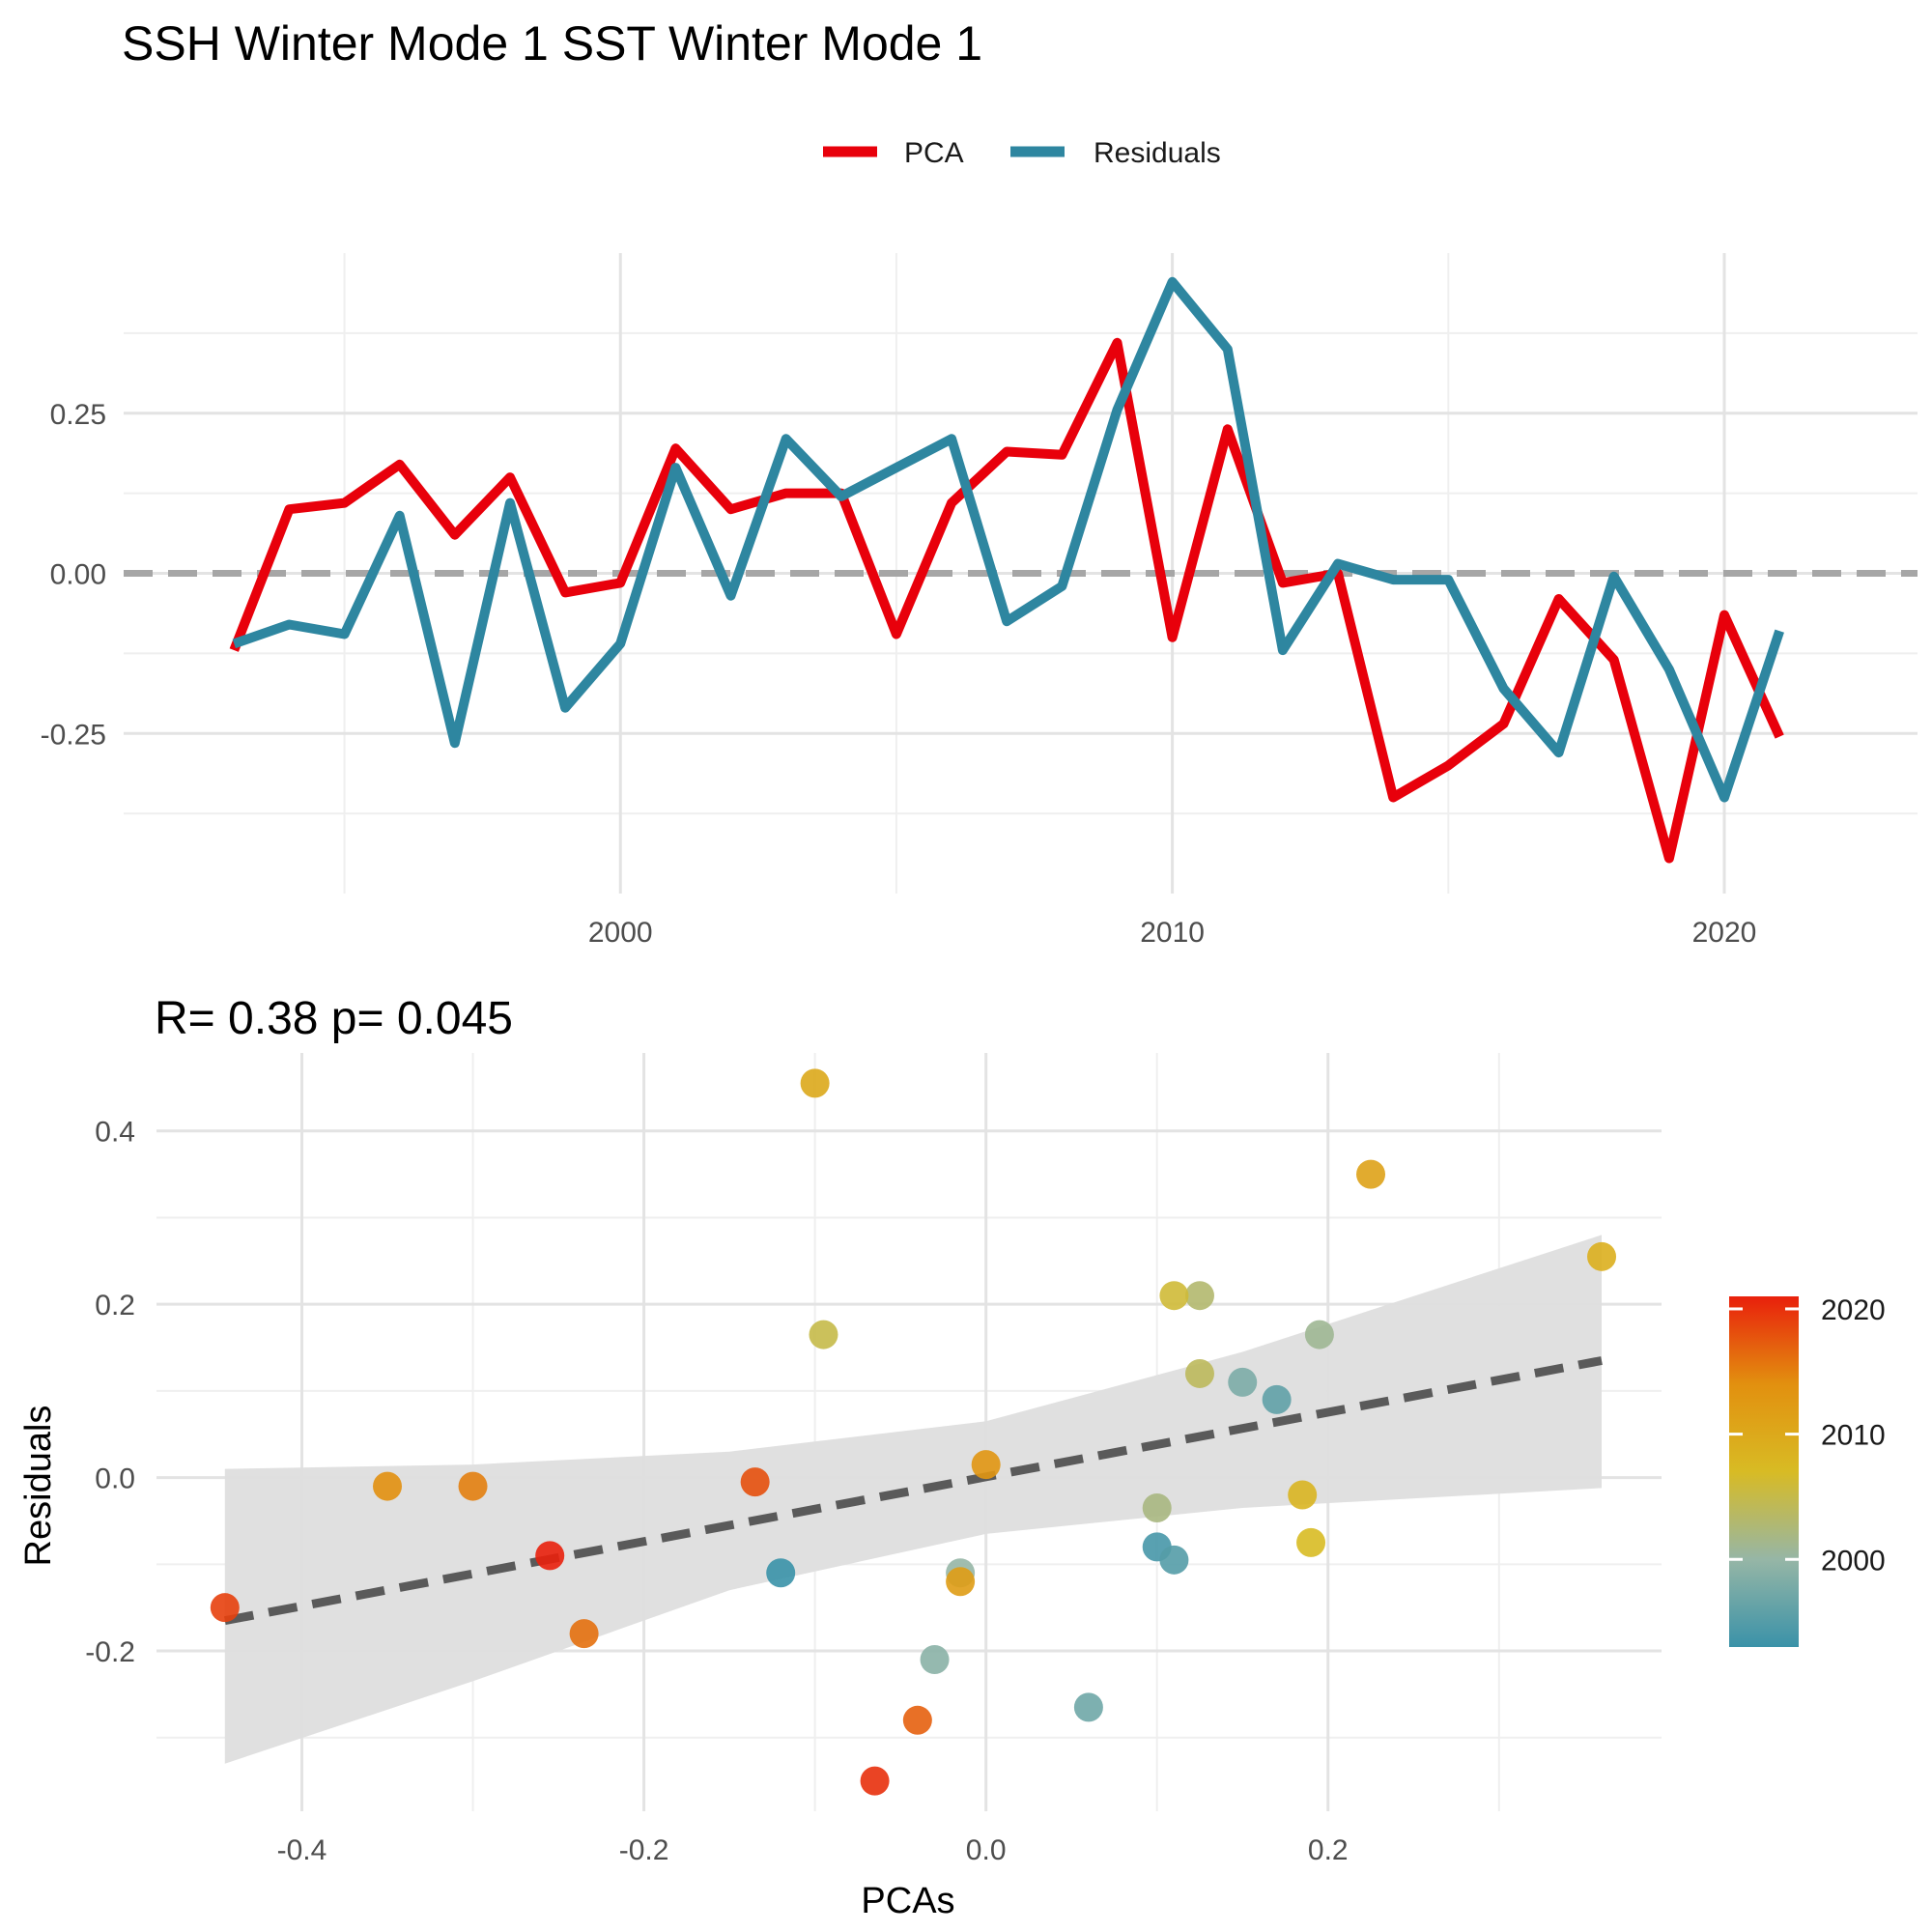 The height and width of the screenshot is (1932, 1932). Describe the element at coordinates (1022, 153) in the screenshot. I see `legend: PCA Residuals` at that location.